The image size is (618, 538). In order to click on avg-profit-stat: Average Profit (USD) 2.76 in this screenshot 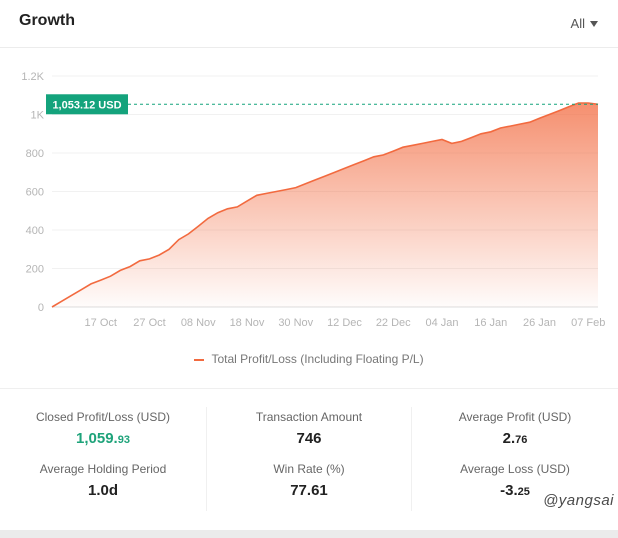, I will do `click(515, 433)`.